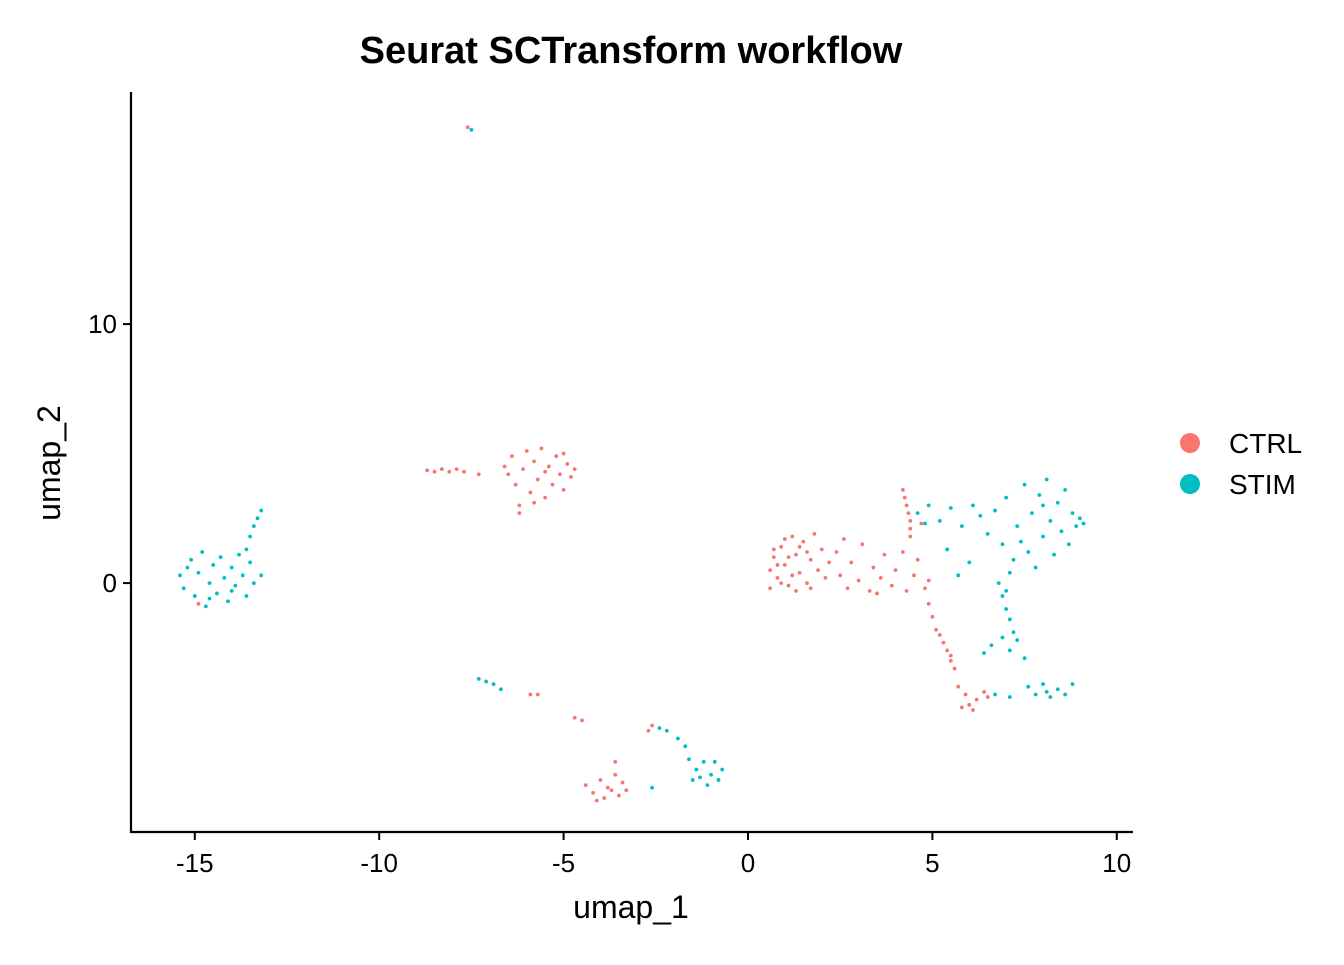 Image resolution: width=1344 pixels, height=965 pixels. I want to click on x-tick-label: -5, so click(563, 863).